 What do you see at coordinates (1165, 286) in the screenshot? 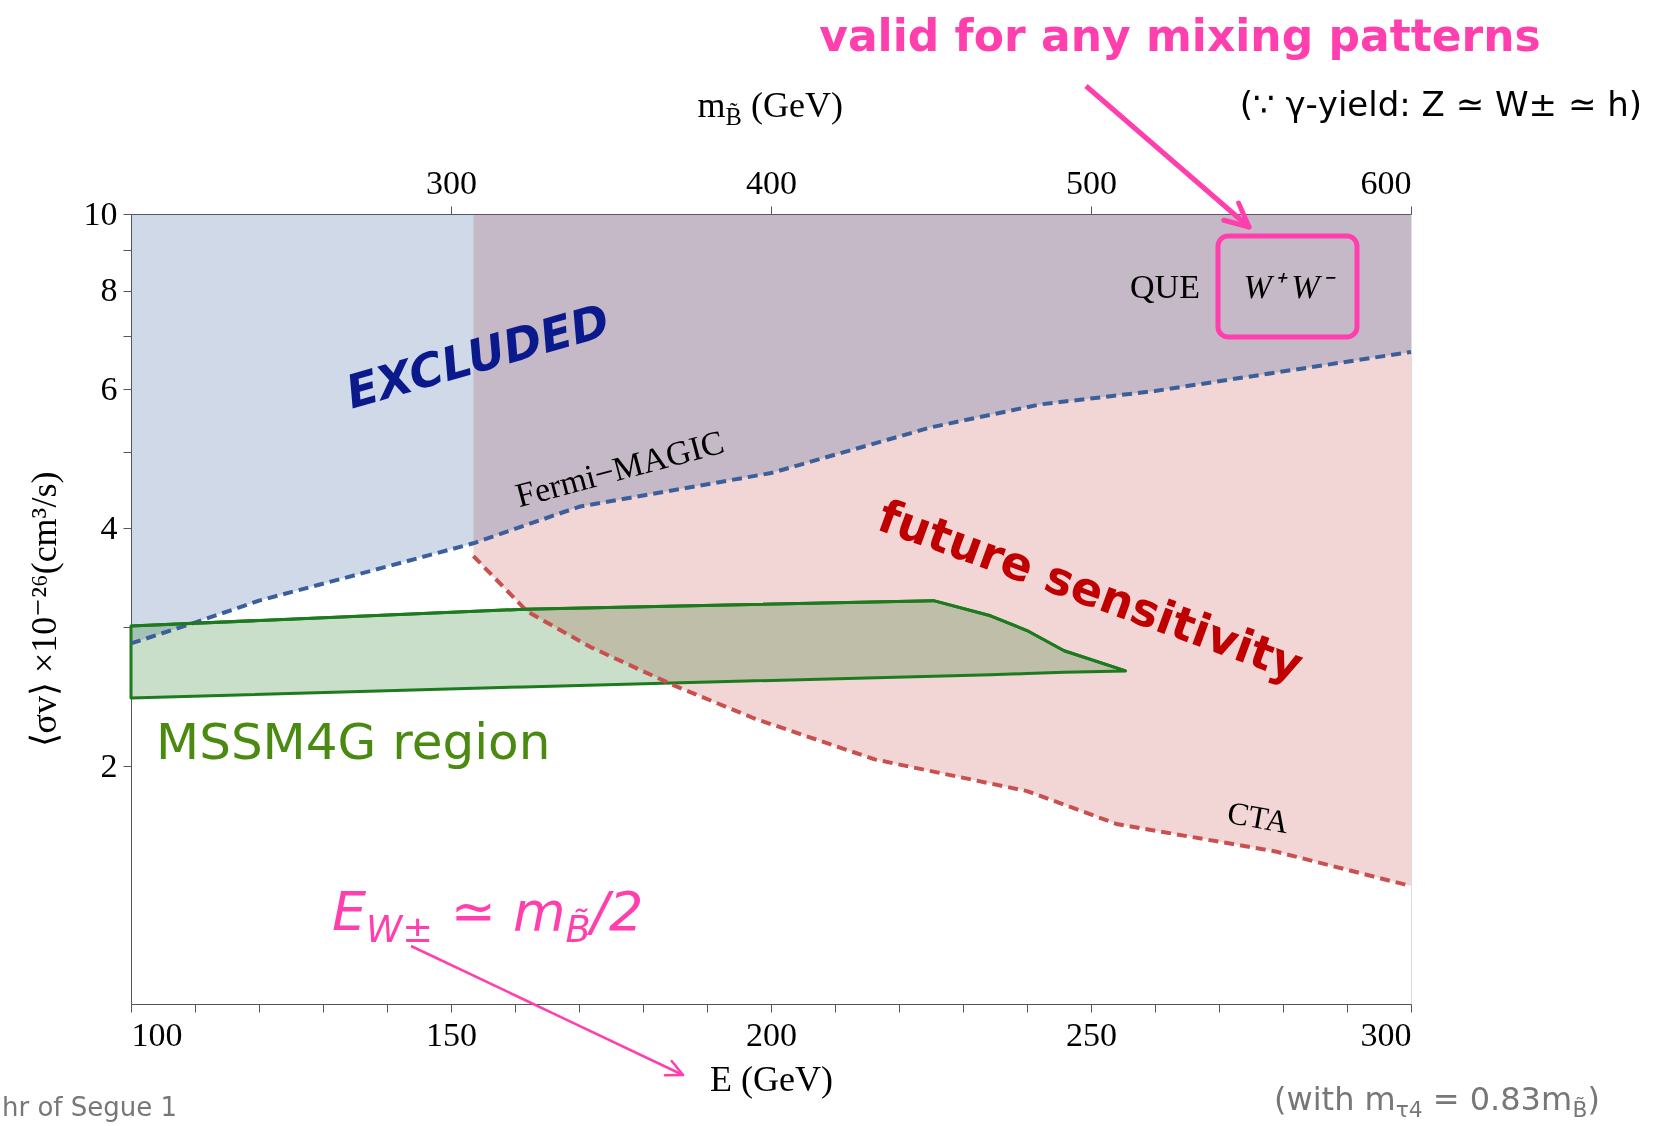
I see `annotation: QUE` at bounding box center [1165, 286].